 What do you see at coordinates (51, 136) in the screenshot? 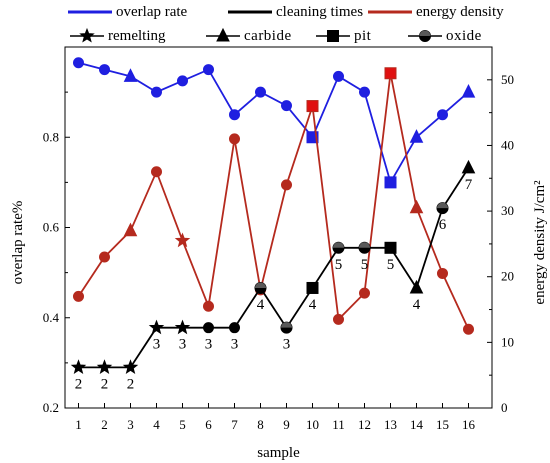
I see `y-left-tick-label-0.8: 0.8` at bounding box center [51, 136].